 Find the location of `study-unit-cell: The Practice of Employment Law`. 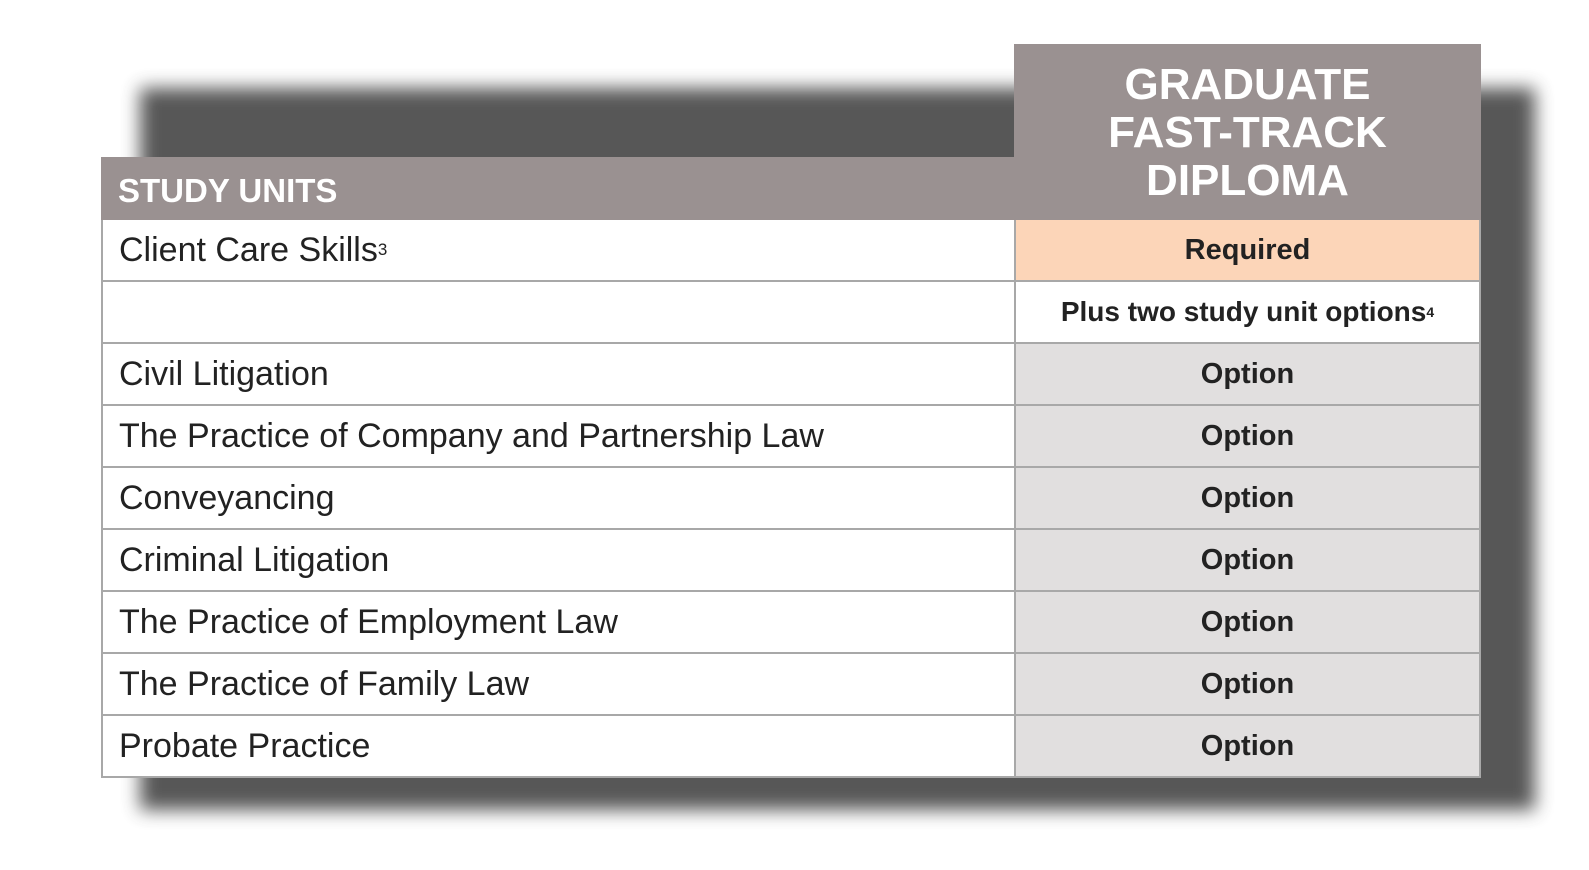

study-unit-cell: The Practice of Employment Law is located at coordinates (557, 623).